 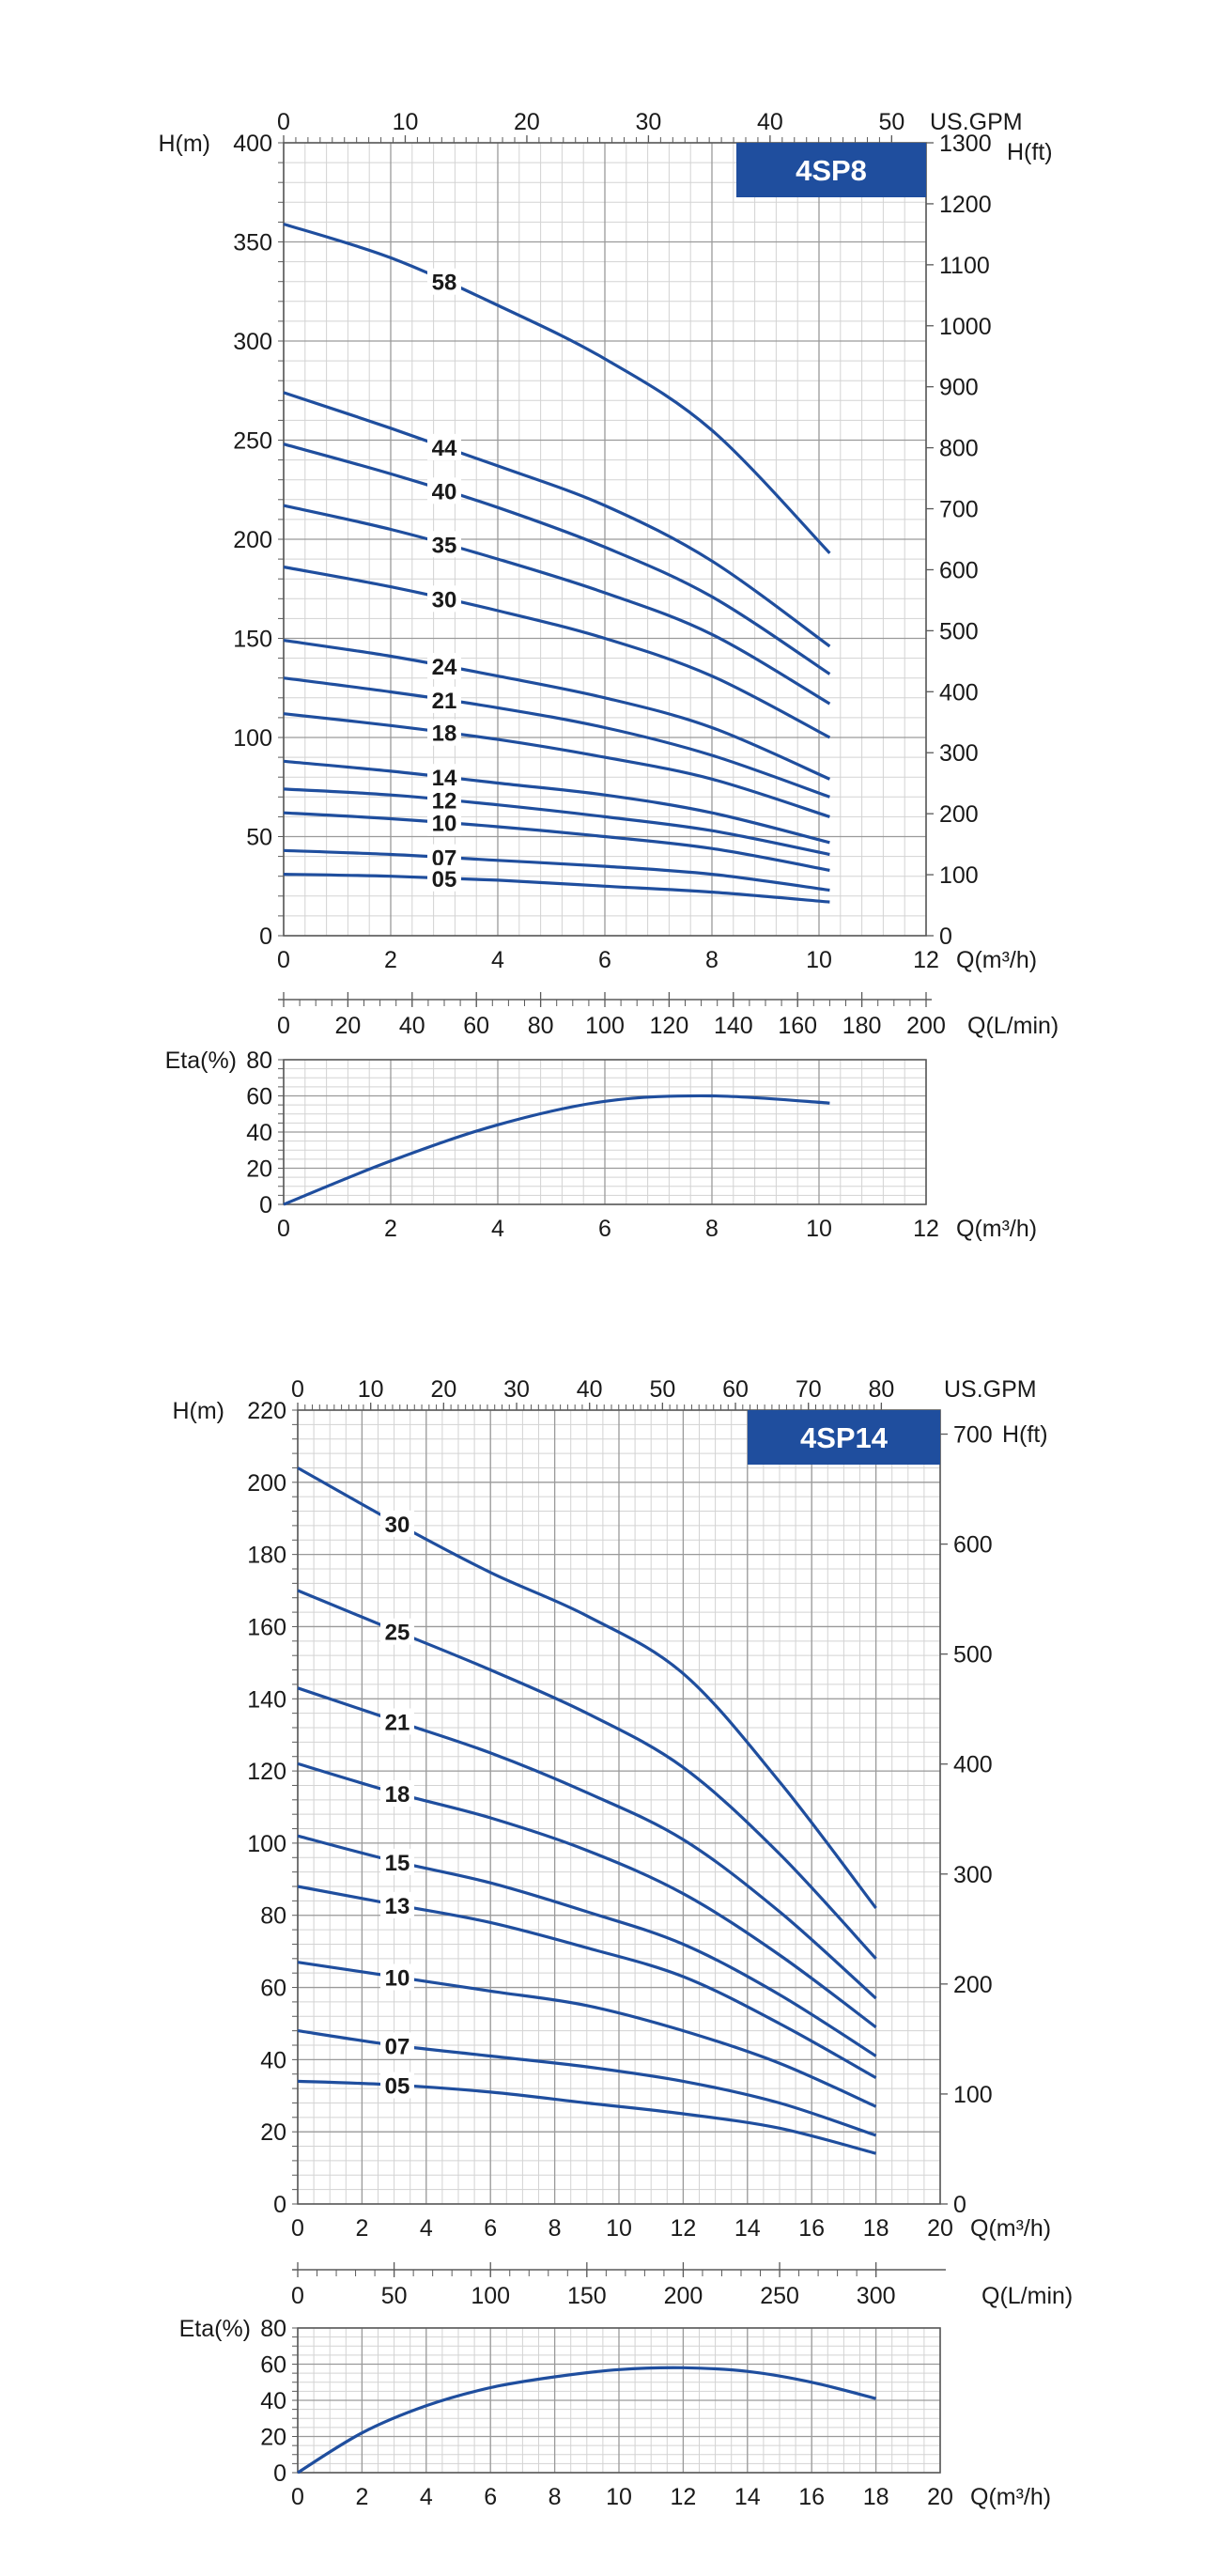 What do you see at coordinates (940, 2229) in the screenshot?
I see `x-tick-label: 20` at bounding box center [940, 2229].